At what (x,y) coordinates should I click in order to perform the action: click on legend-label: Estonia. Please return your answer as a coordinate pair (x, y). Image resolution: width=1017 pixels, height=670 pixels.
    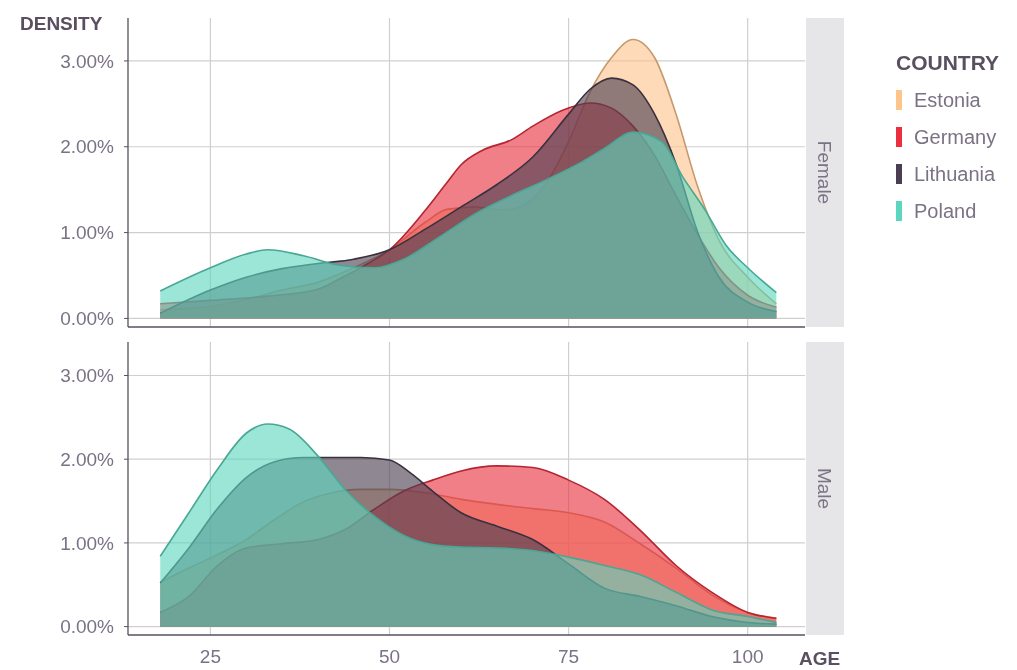
    Looking at the image, I should click on (948, 100).